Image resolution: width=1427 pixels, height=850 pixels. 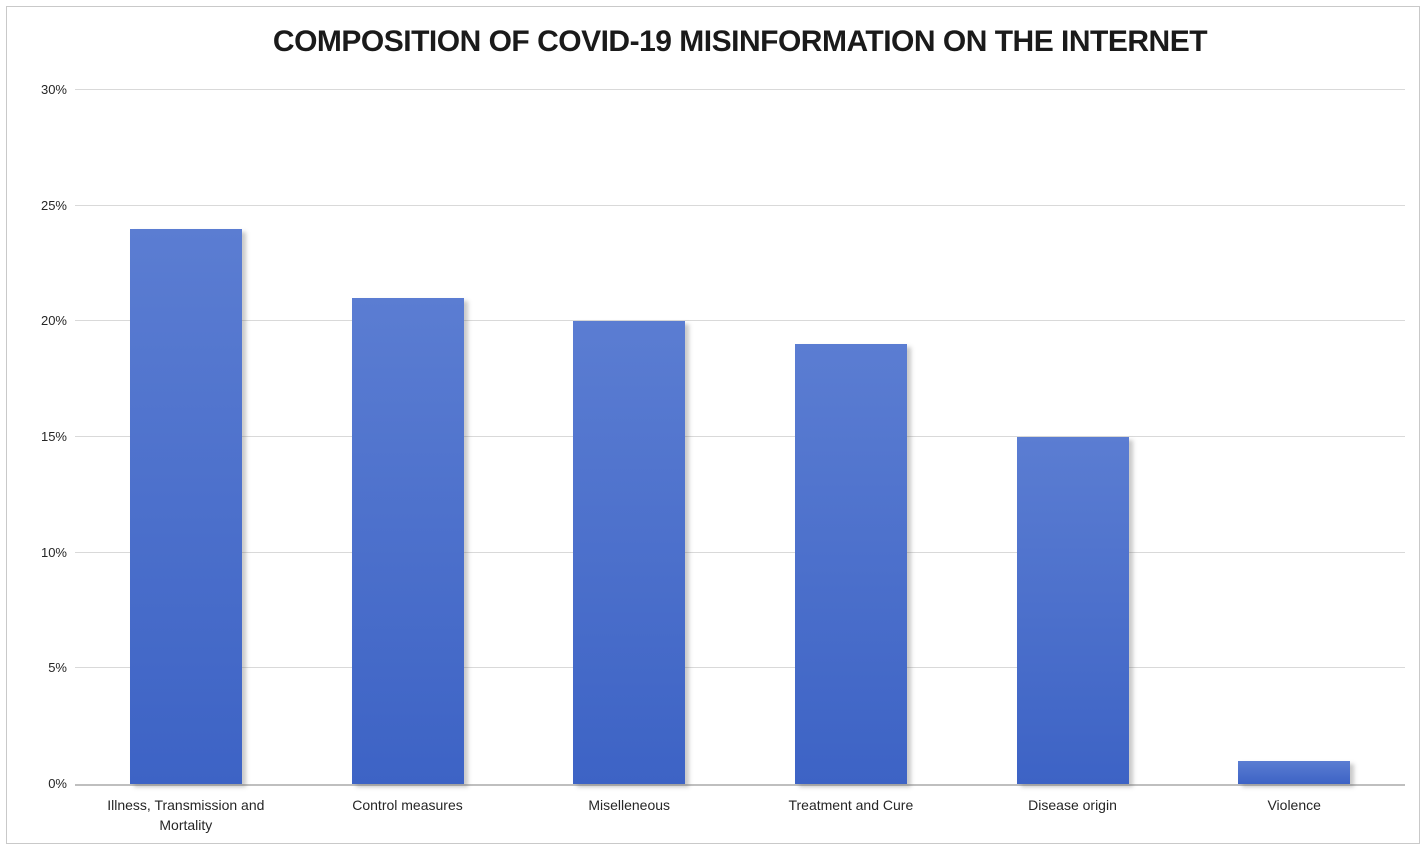 What do you see at coordinates (740, 321) in the screenshot?
I see `gridline-20pct` at bounding box center [740, 321].